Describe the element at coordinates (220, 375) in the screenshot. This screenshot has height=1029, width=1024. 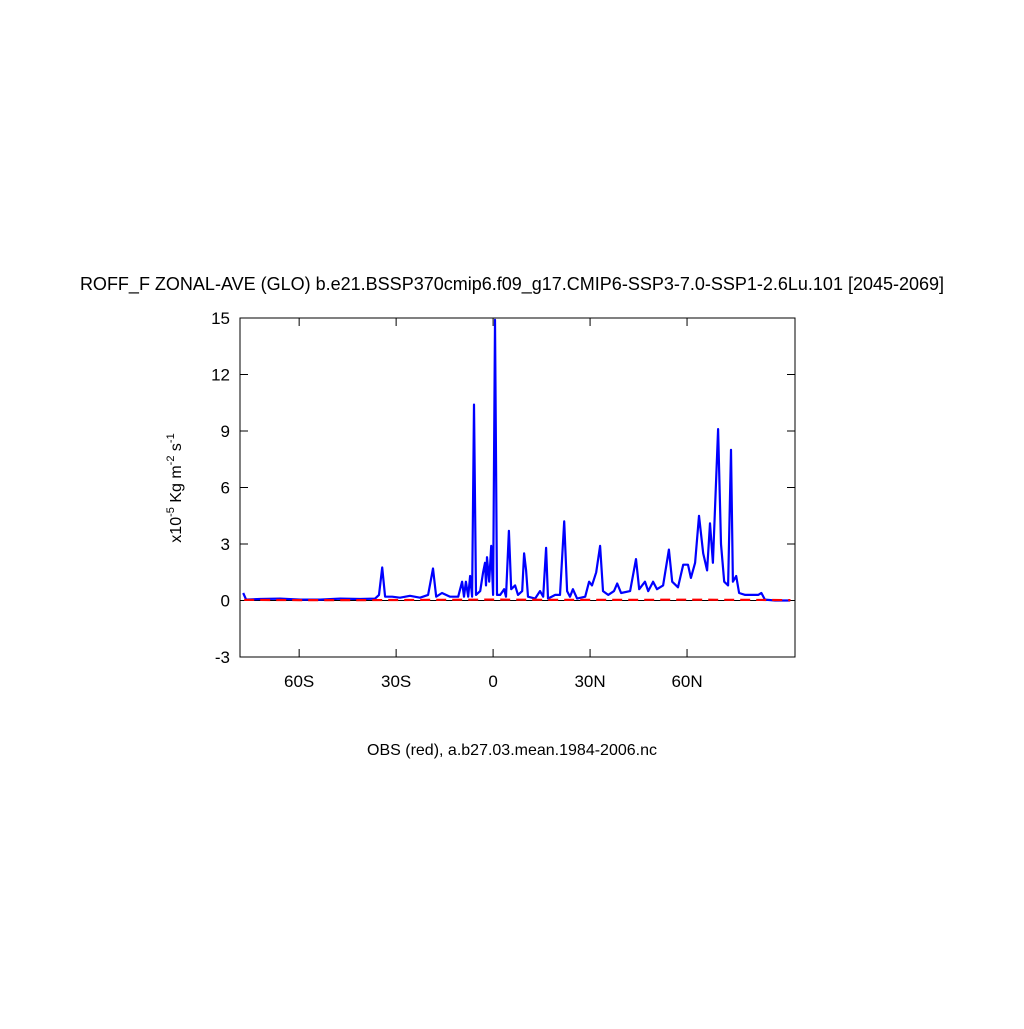
I see `y-tick-label: 12` at that location.